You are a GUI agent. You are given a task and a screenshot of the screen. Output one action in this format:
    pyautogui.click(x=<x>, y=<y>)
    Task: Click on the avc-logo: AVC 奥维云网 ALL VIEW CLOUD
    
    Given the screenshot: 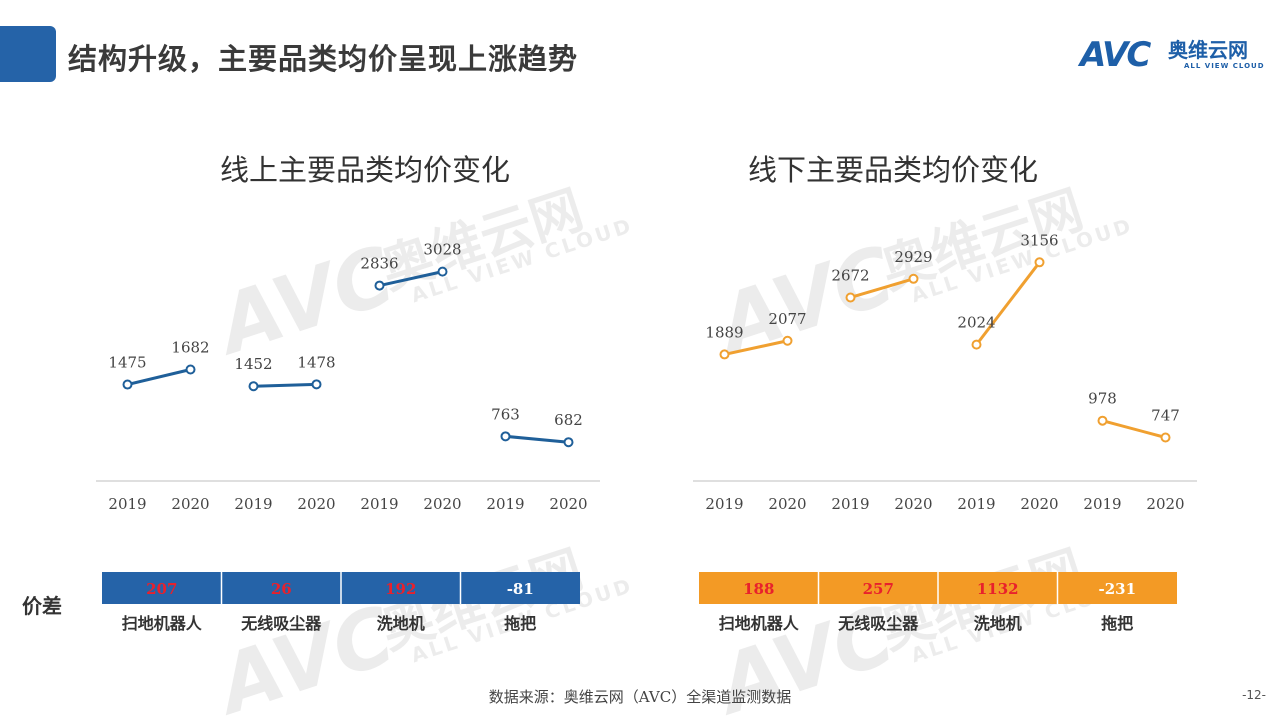 What is the action you would take?
    pyautogui.click(x=1175, y=56)
    